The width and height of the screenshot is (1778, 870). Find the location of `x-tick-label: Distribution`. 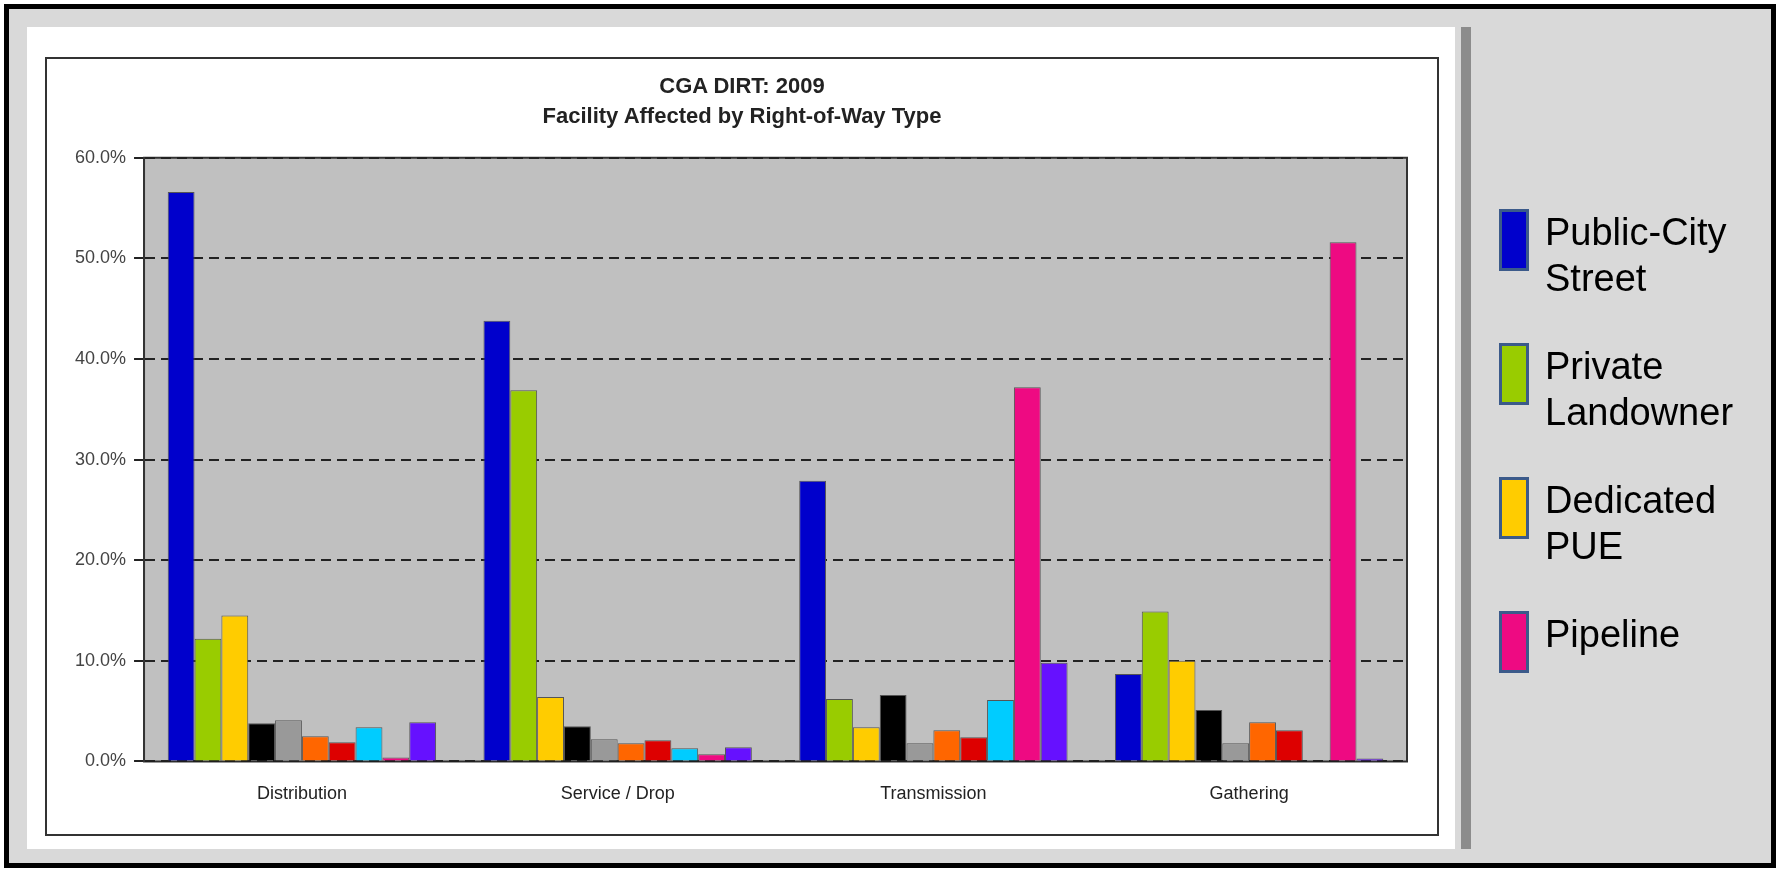

x-tick-label: Distribution is located at coordinates (301, 793).